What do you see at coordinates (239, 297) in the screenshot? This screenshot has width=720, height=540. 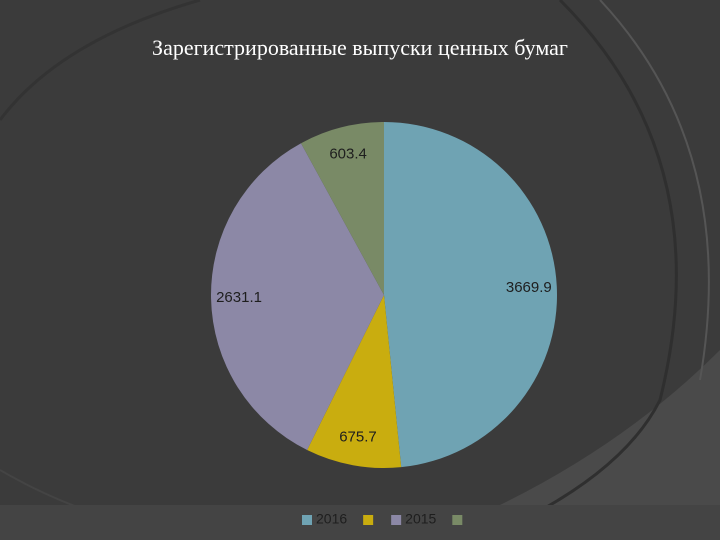 I see `data-label: 2631.1` at bounding box center [239, 297].